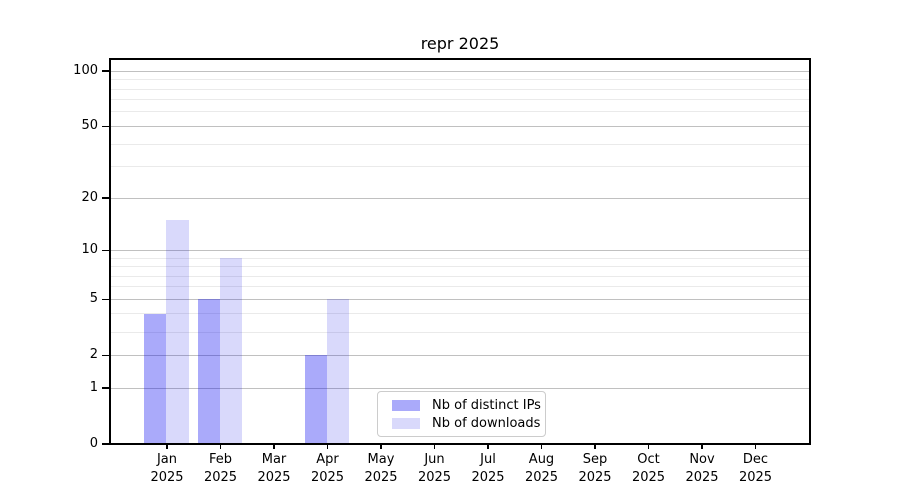 The height and width of the screenshot is (500, 900). What do you see at coordinates (541, 468) in the screenshot?
I see `x-tick-label-aug: Aug 2025` at bounding box center [541, 468].